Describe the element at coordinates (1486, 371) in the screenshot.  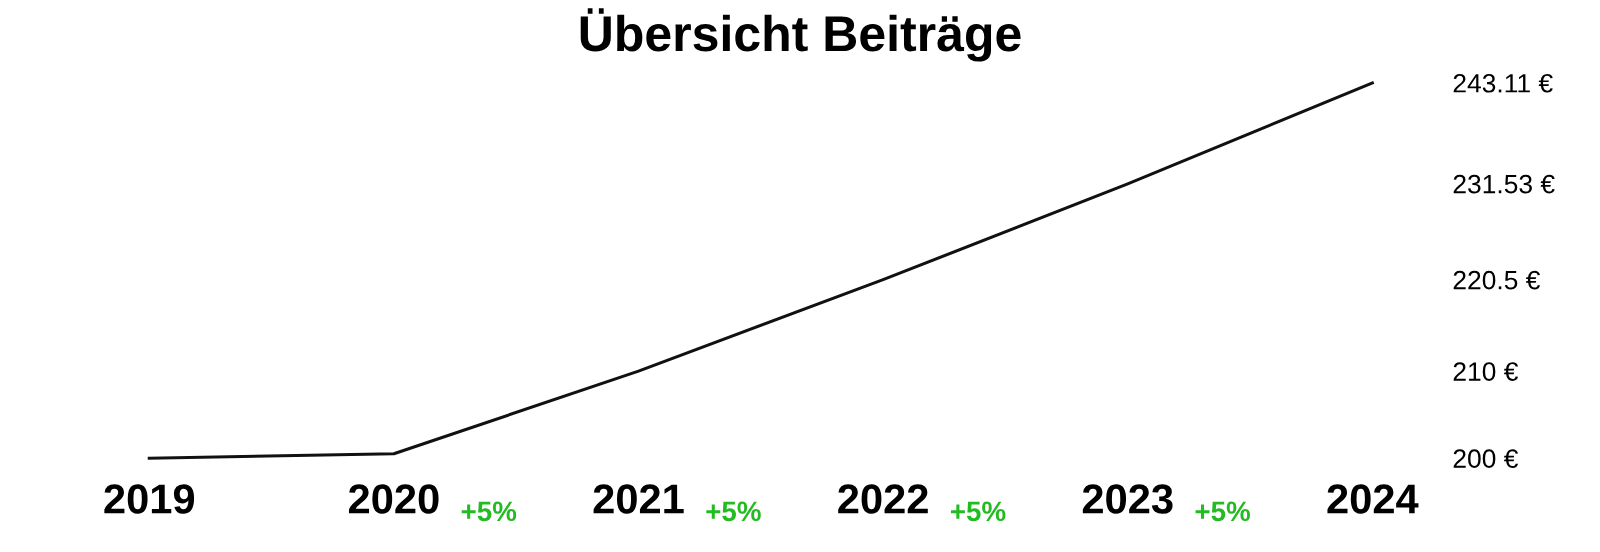
I see `y-tick-label: 210 €` at that location.